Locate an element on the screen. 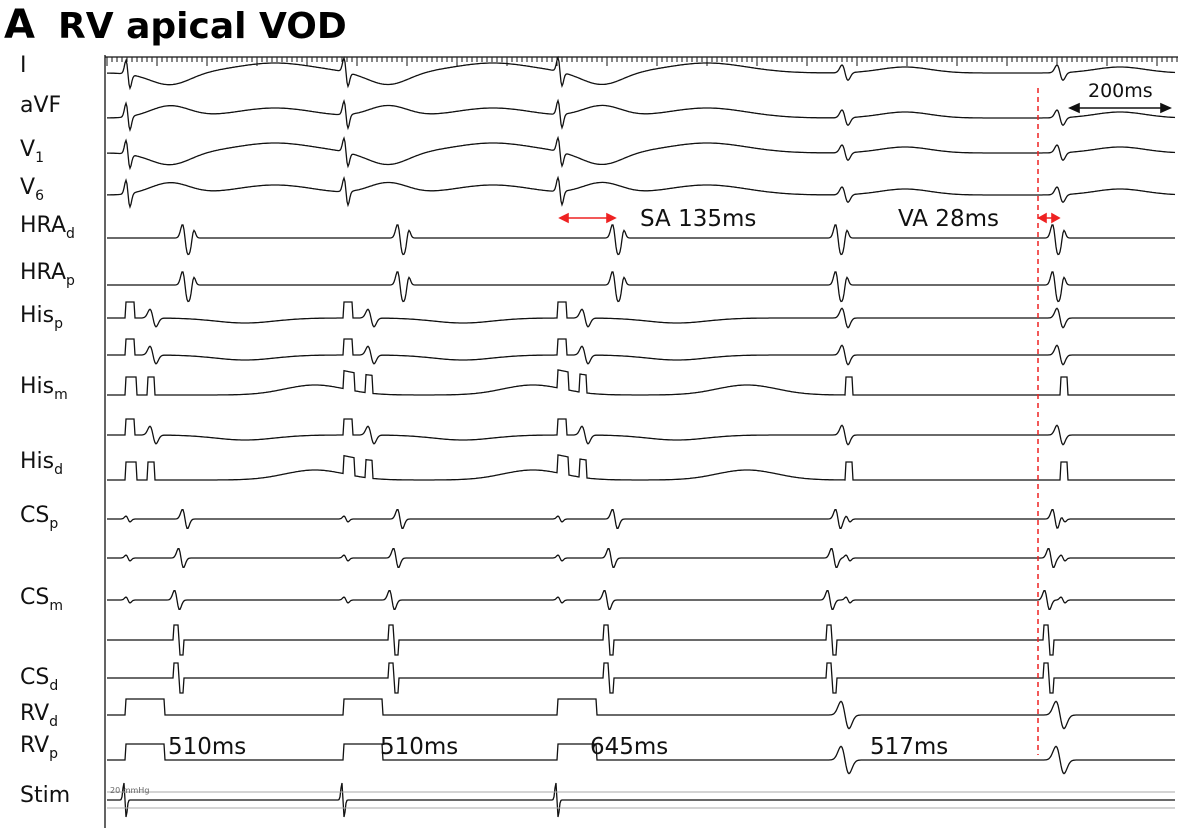 The image size is (1200, 828). channel-label: Hisp is located at coordinates (41, 317).